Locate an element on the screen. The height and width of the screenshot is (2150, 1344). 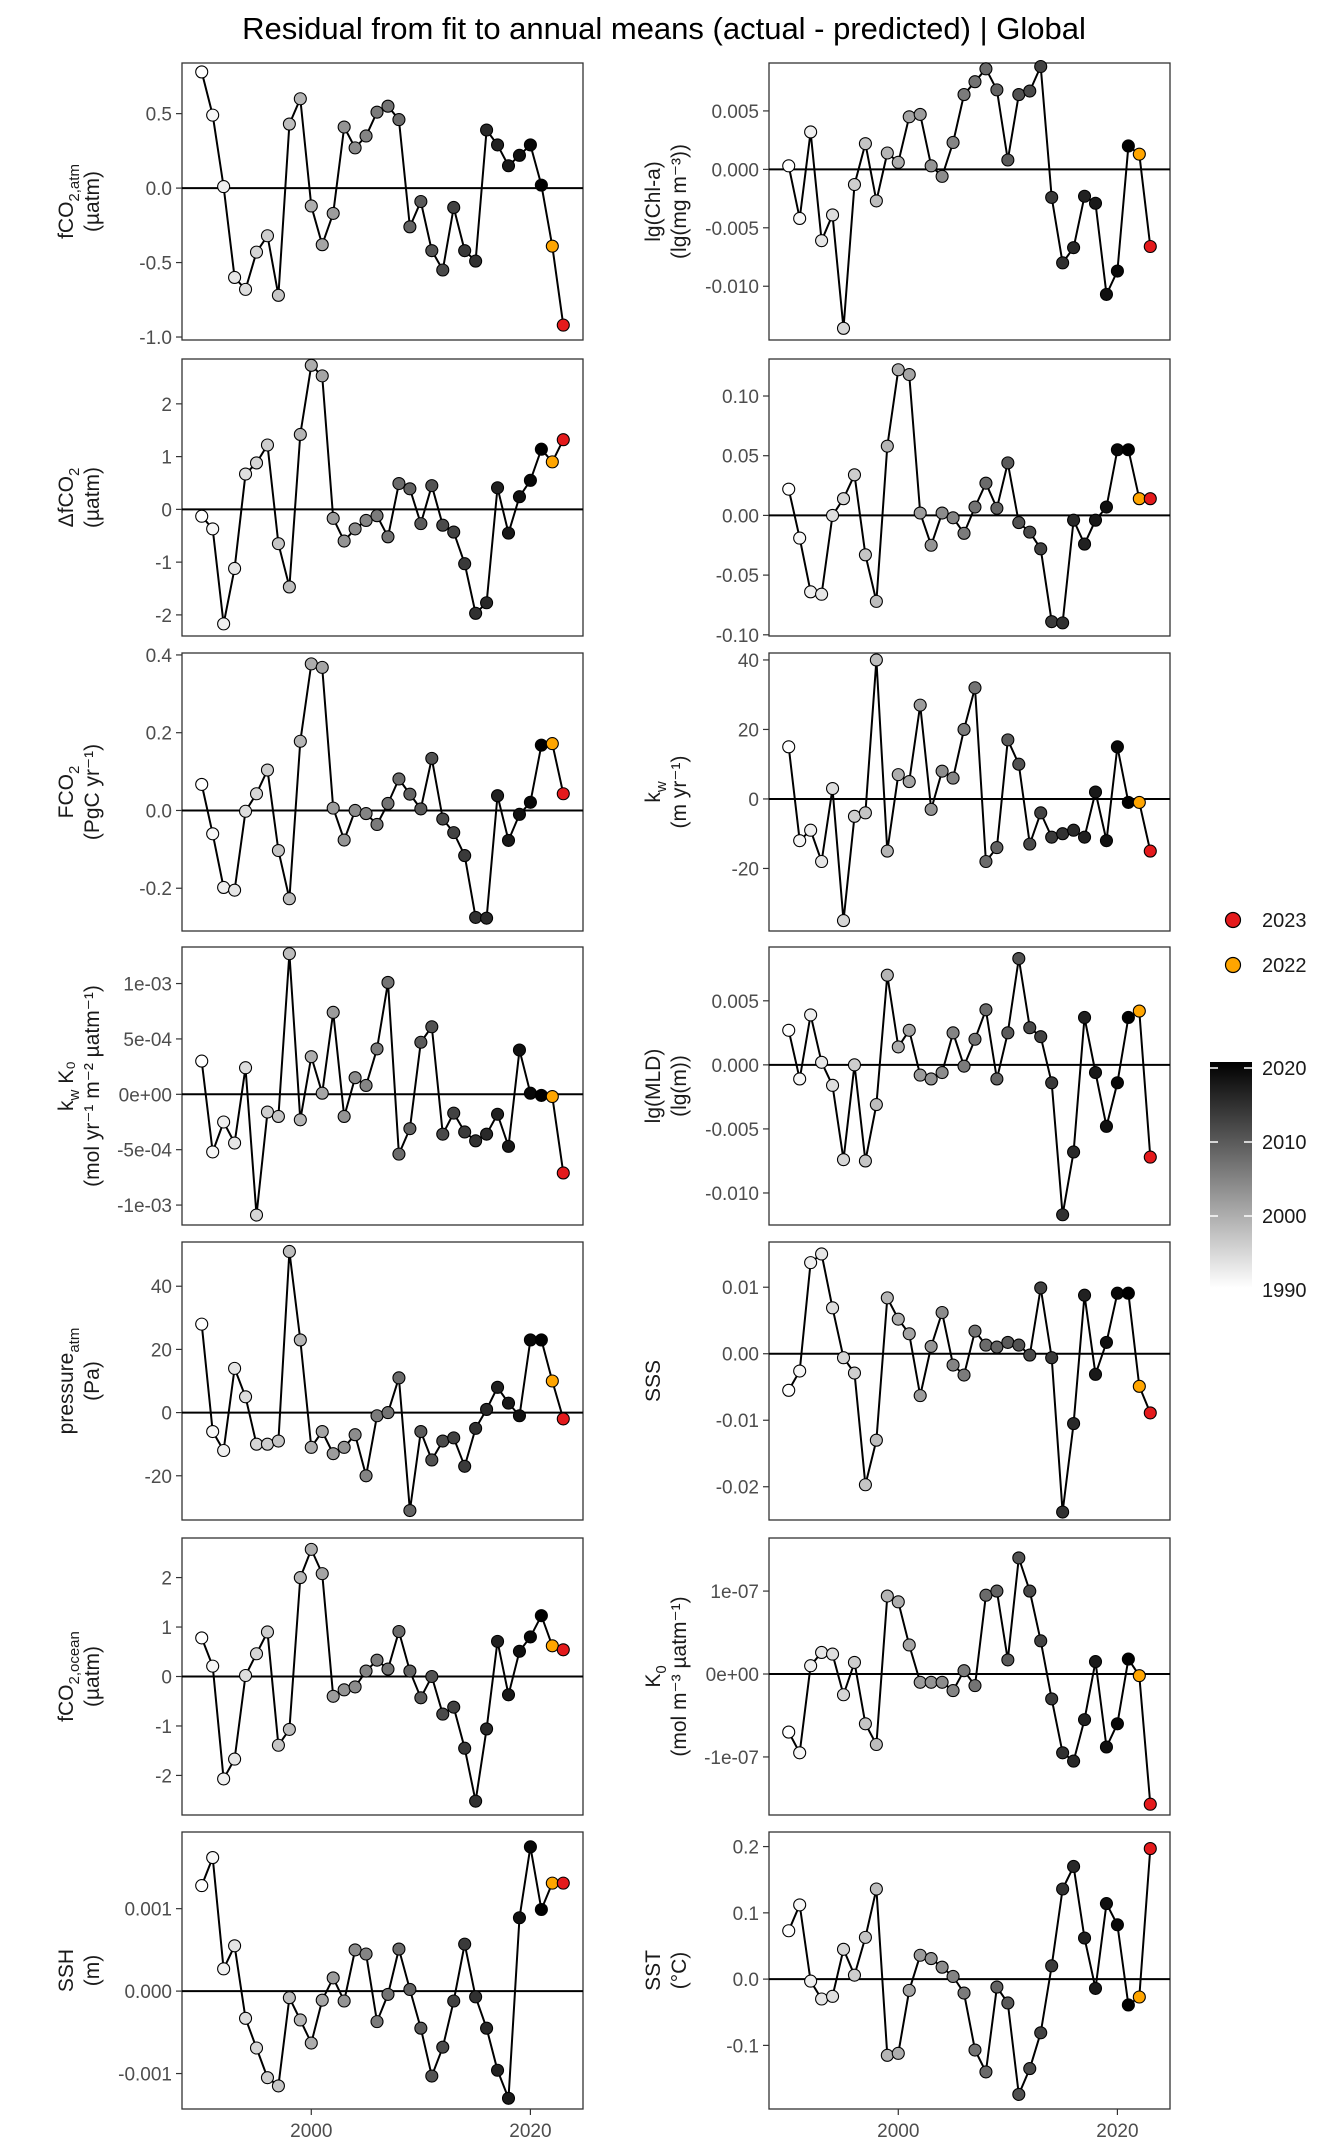
y-tick-label: 0.001 is located at coordinates (148, 1910).